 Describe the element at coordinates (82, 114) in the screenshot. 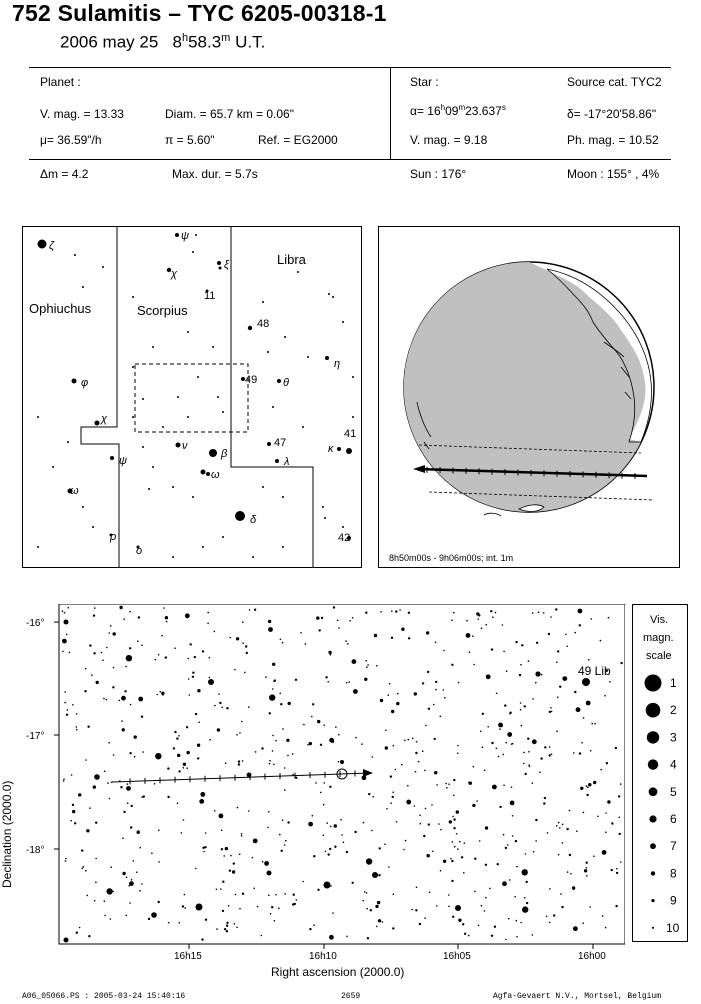

I see `planet-vmag: V. mag. = 13.33` at that location.